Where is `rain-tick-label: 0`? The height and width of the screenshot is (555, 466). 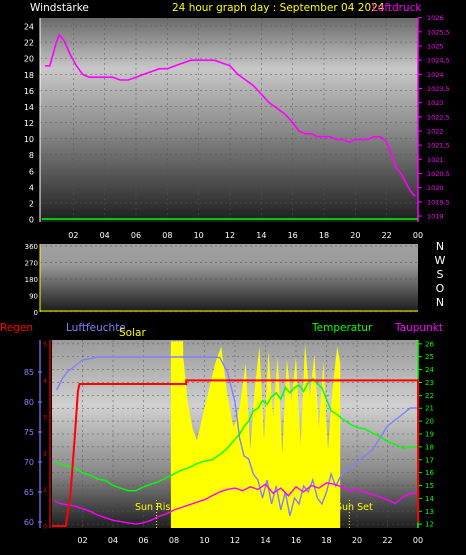
rain-tick-label: 0 is located at coordinates (45, 527).